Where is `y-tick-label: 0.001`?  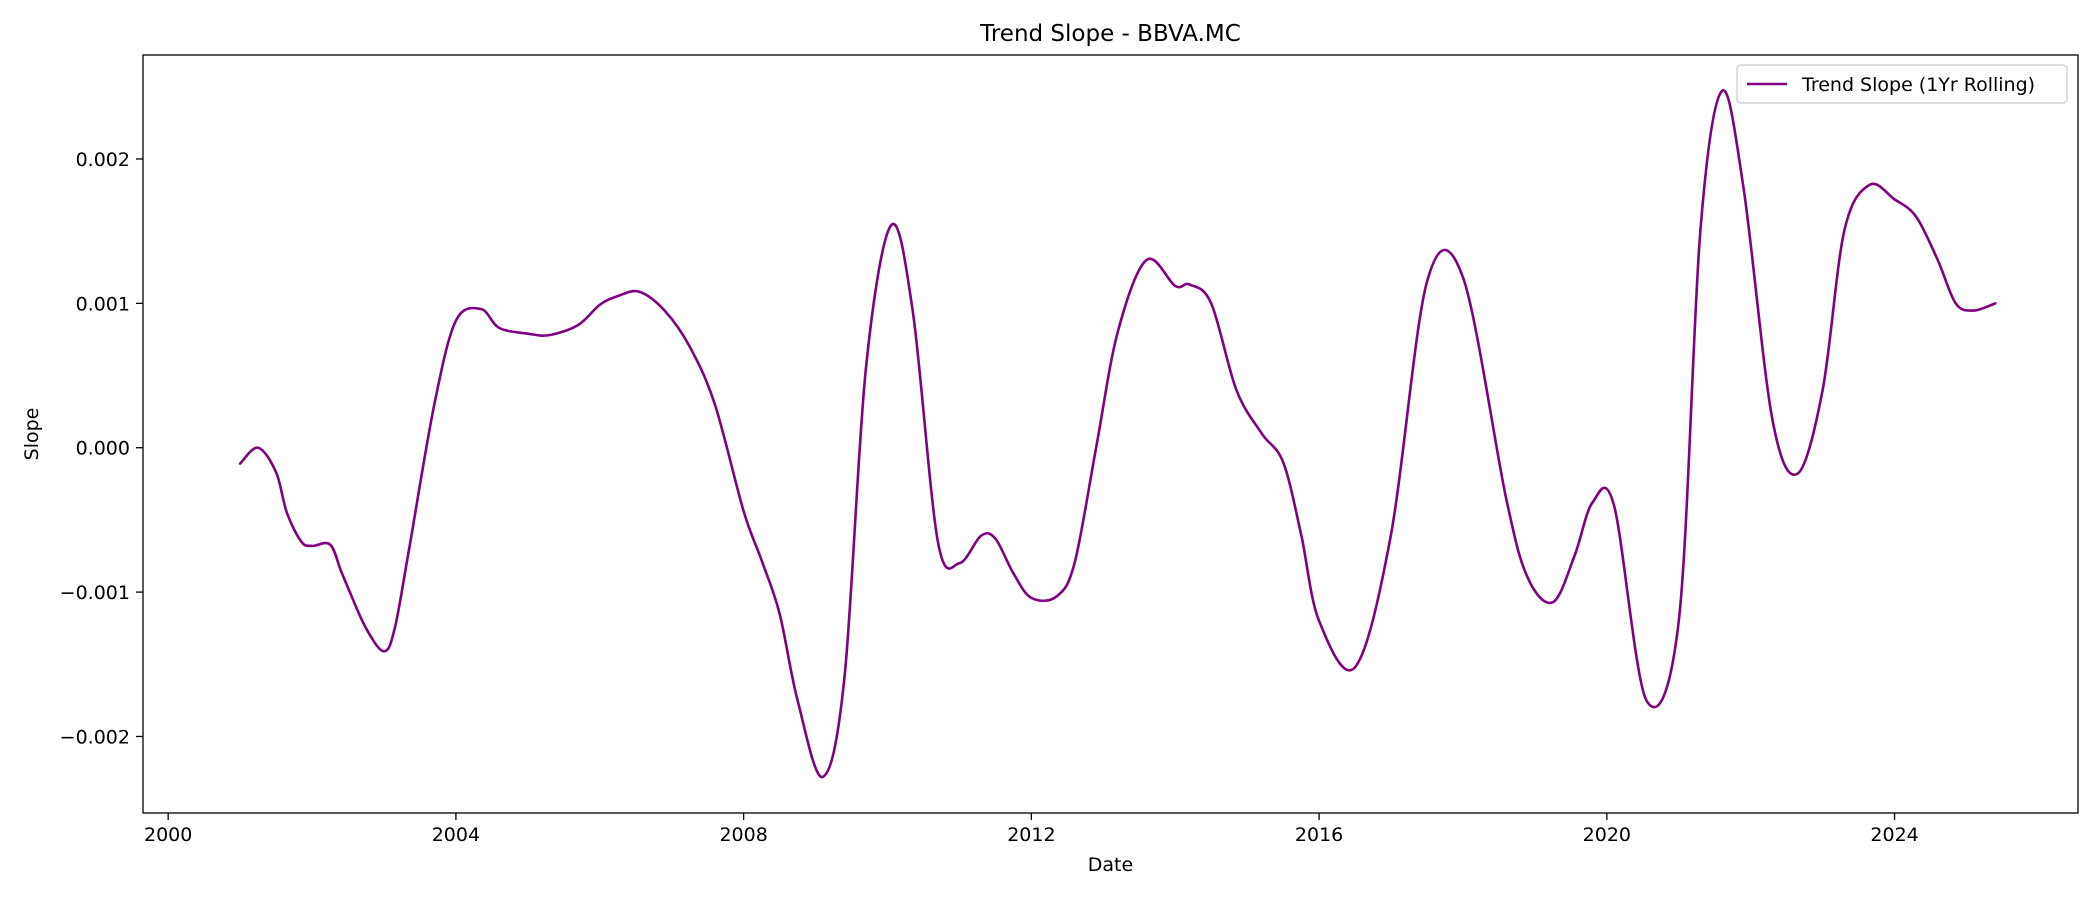 y-tick-label: 0.001 is located at coordinates (103, 304).